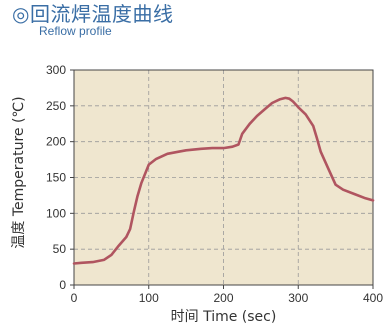 The height and width of the screenshot is (327, 385). I want to click on x-axis-label: 时间 Time (sec), so click(224, 317).